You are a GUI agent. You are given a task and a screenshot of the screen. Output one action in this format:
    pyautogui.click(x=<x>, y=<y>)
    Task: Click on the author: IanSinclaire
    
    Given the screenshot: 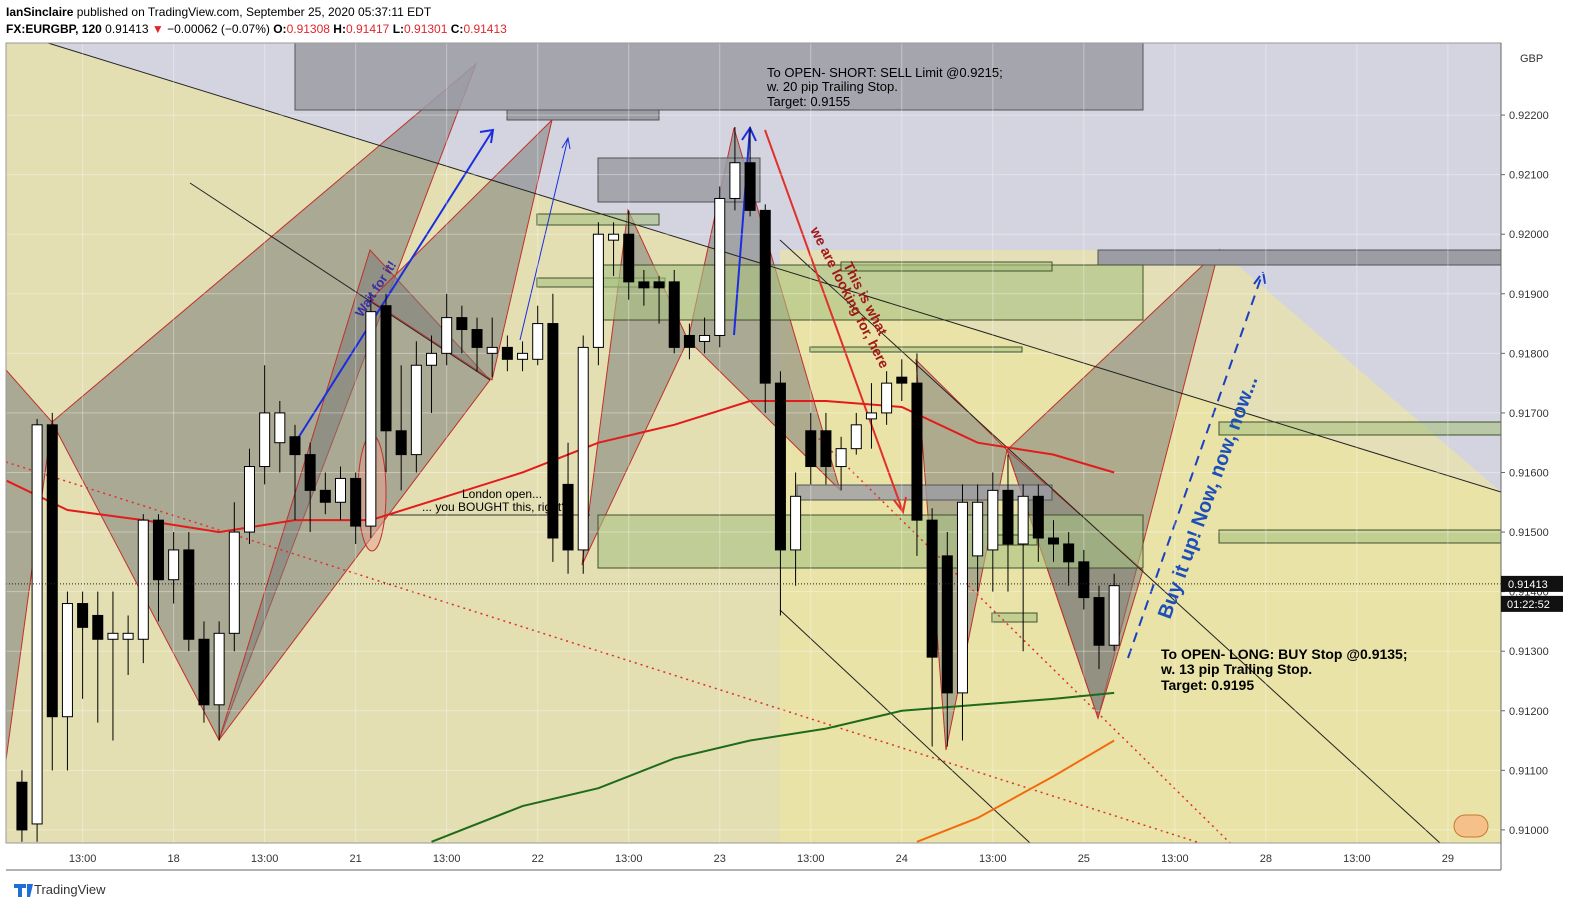 What is the action you would take?
    pyautogui.click(x=40, y=12)
    